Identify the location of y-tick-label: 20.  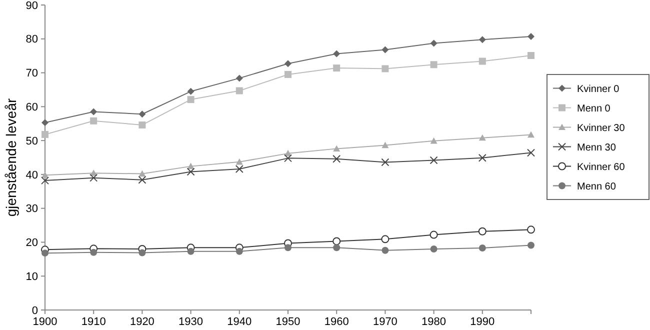
(32, 243).